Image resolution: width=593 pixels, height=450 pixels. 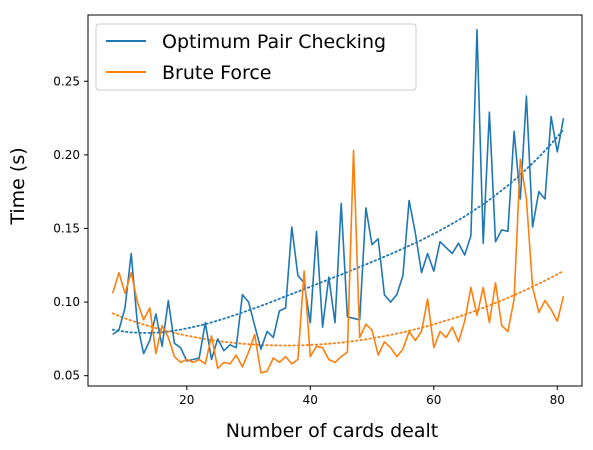 I want to click on y-axis-title: Time (s), so click(x=18, y=186).